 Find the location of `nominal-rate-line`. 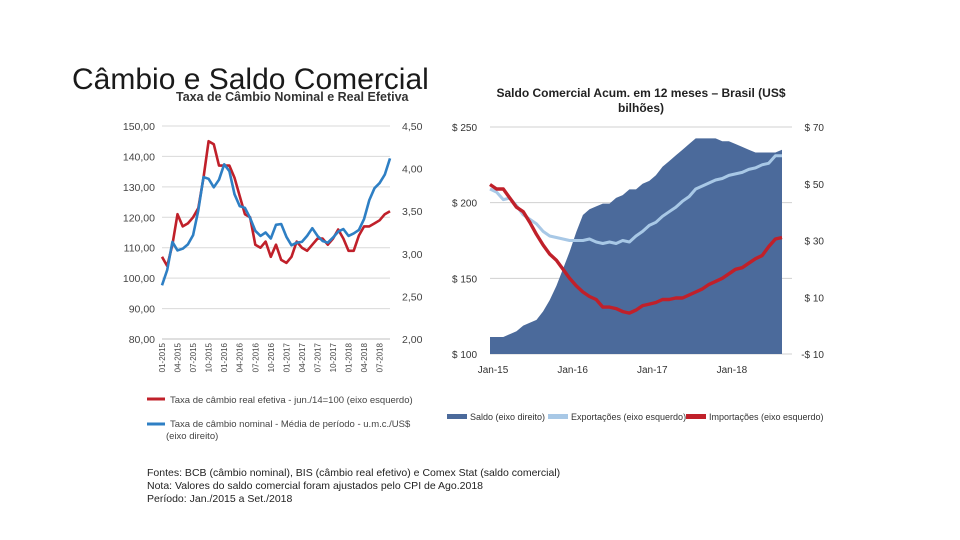

nominal-rate-line is located at coordinates (276, 222).